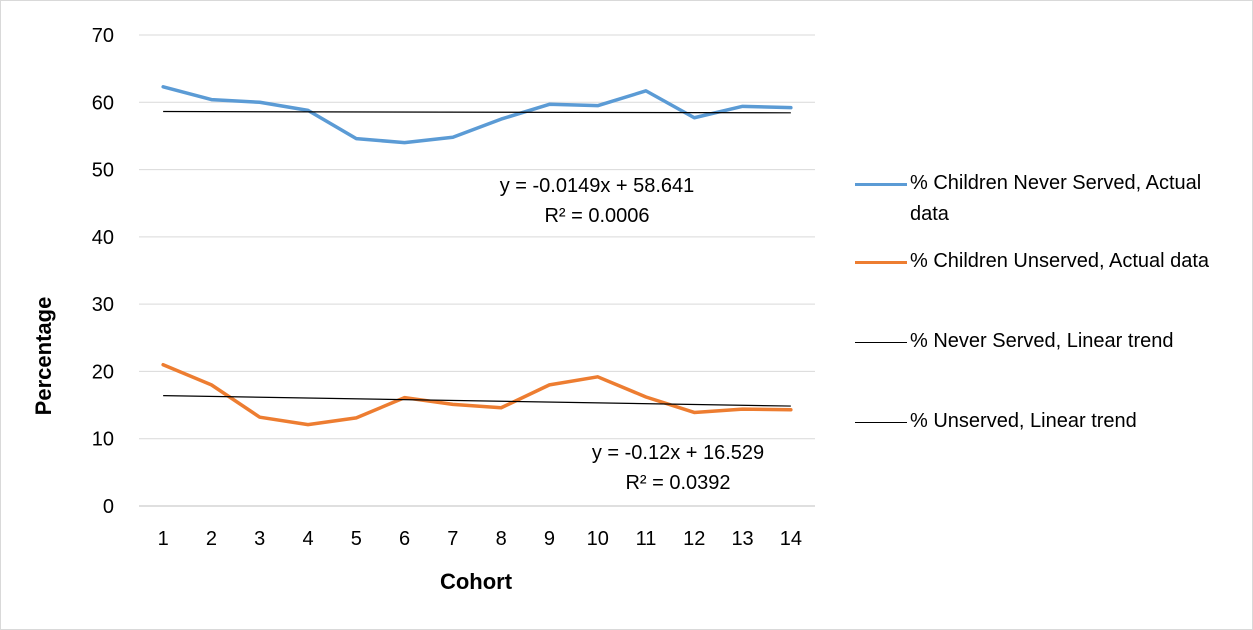 This screenshot has height=630, width=1253. Describe the element at coordinates (480, 539) in the screenshot. I see `x-axis-tick-labels: 1 2 3 4 5 6 7 8 9 10 11 12 13 14` at that location.